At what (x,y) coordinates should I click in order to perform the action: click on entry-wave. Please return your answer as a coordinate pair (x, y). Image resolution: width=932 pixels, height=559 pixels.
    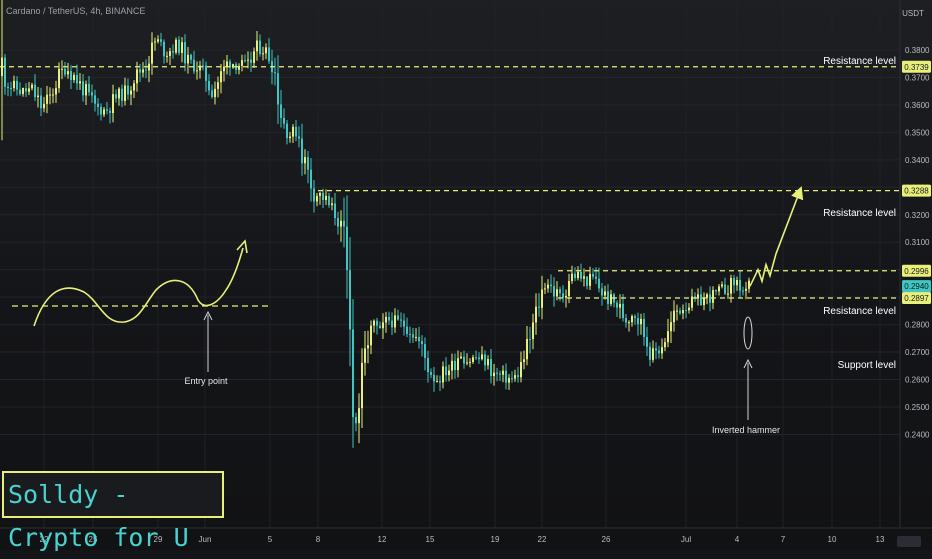
    Looking at the image, I should click on (138, 287).